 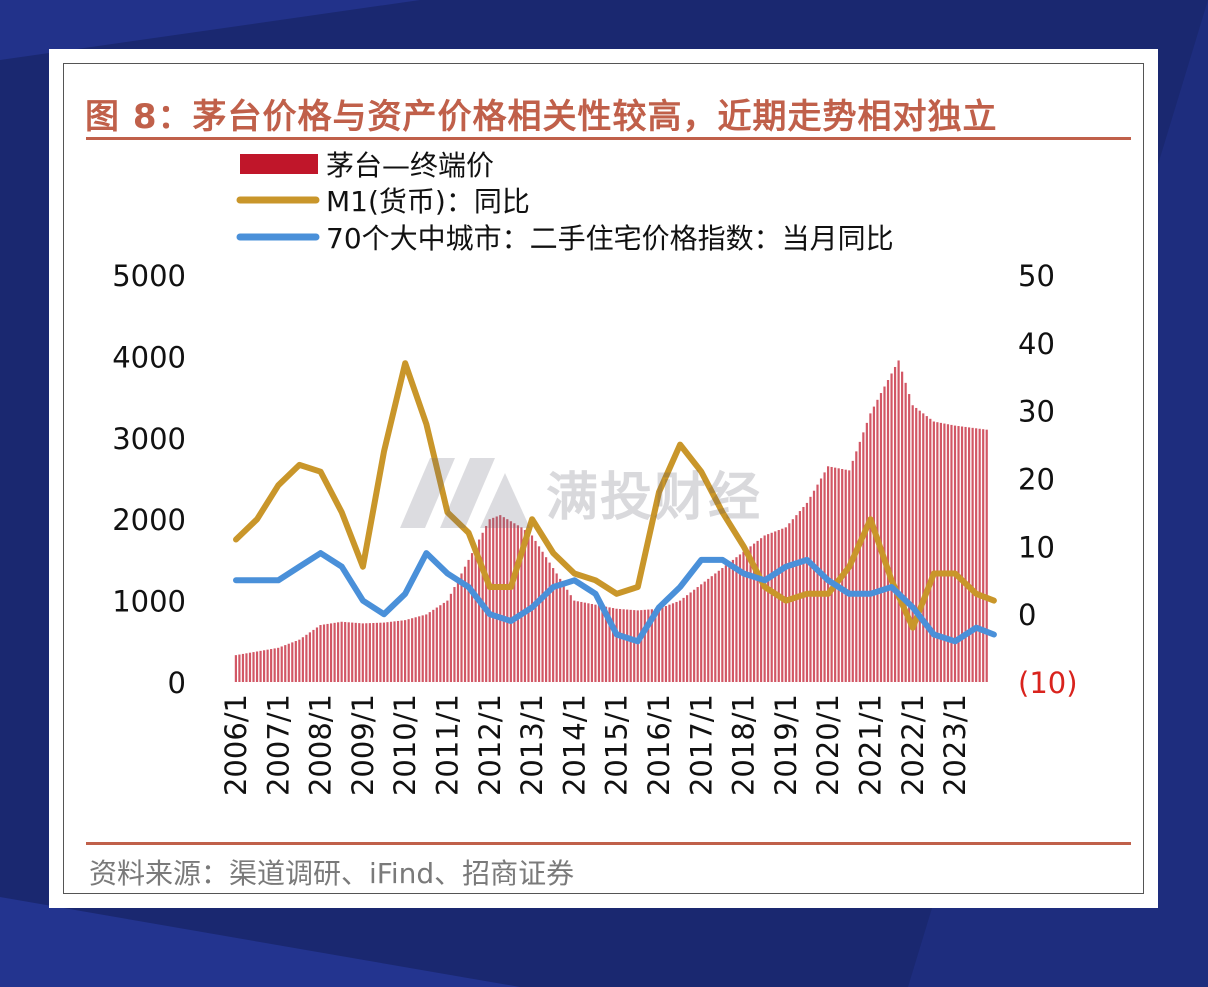 I want to click on source-note: 资料来源：渠道调研、iFind、招商证券, so click(x=332, y=873).